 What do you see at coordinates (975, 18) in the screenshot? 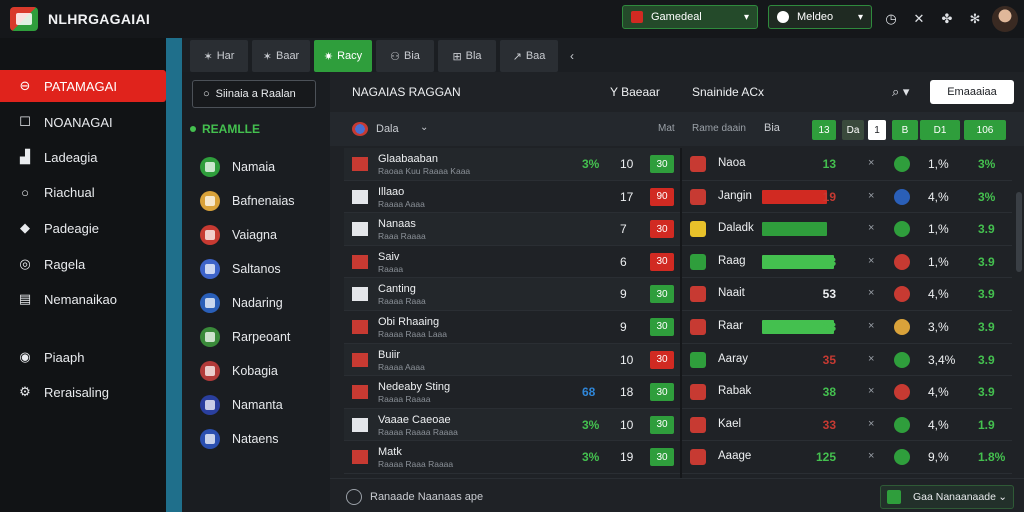
I see `flag-icon: ✻` at bounding box center [975, 18].